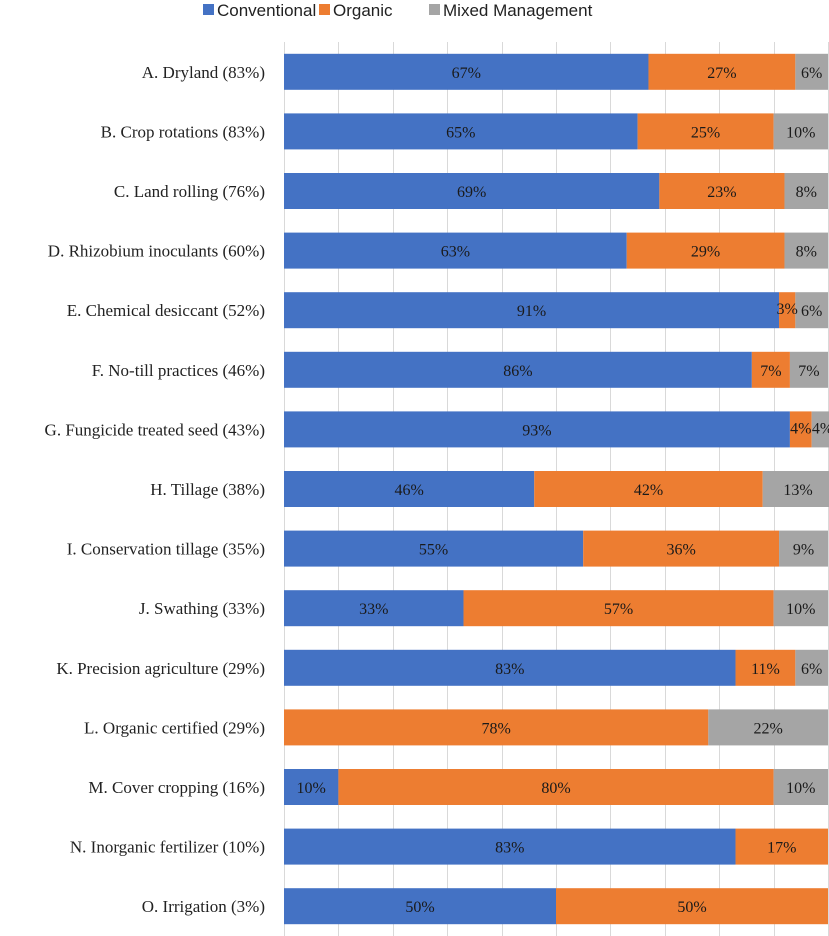 The height and width of the screenshot is (936, 829). Describe the element at coordinates (324, 9) in the screenshot. I see `legend-swatch-organic` at that location.